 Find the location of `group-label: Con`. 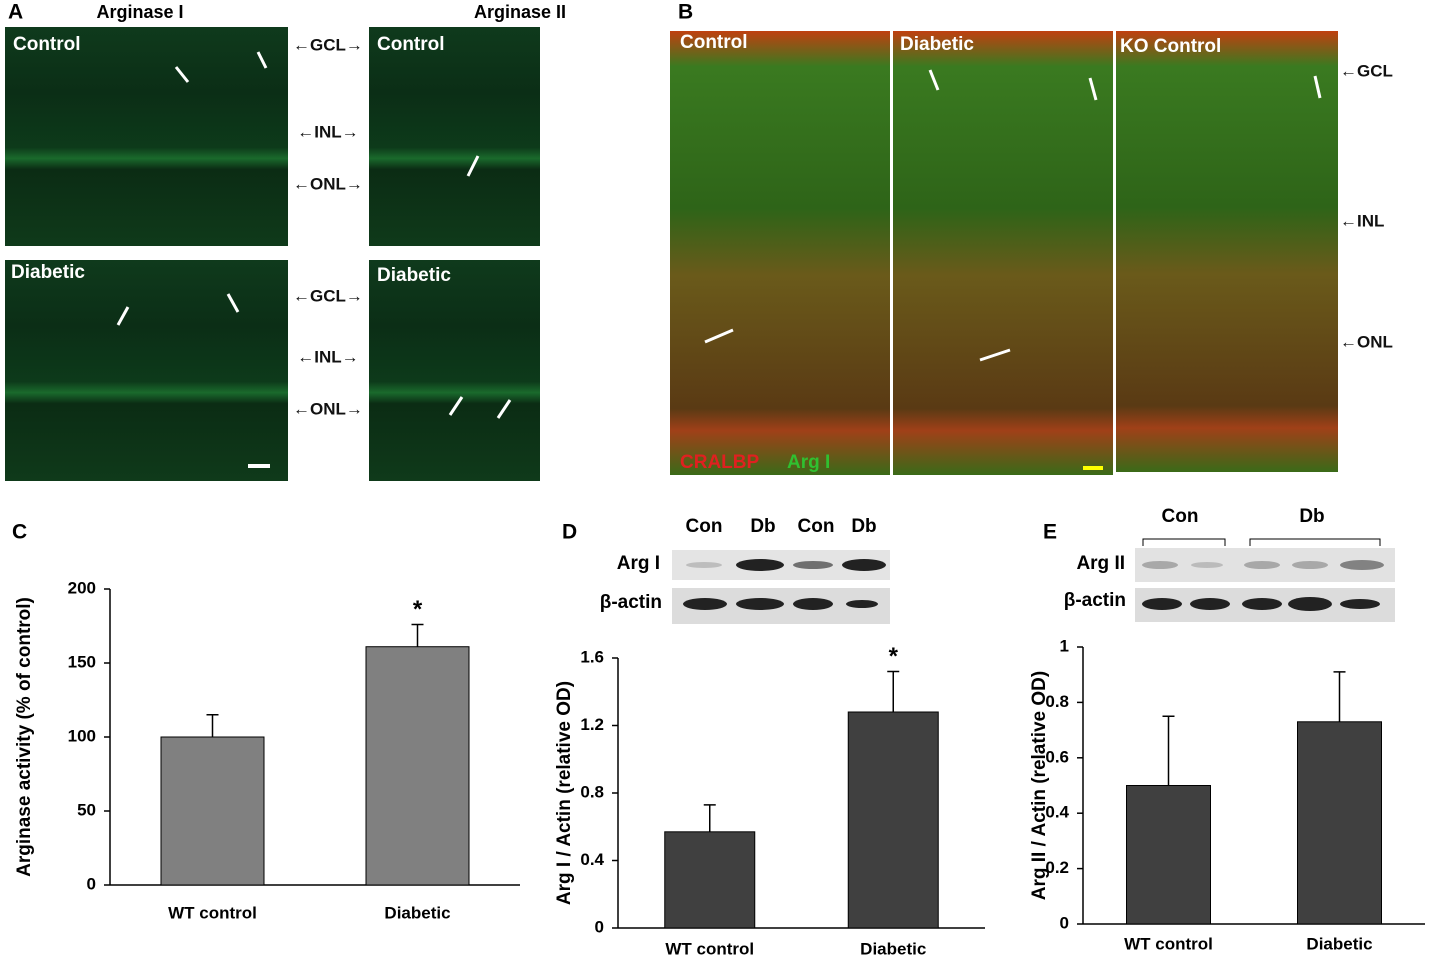

group-label: Con is located at coordinates (1180, 516).